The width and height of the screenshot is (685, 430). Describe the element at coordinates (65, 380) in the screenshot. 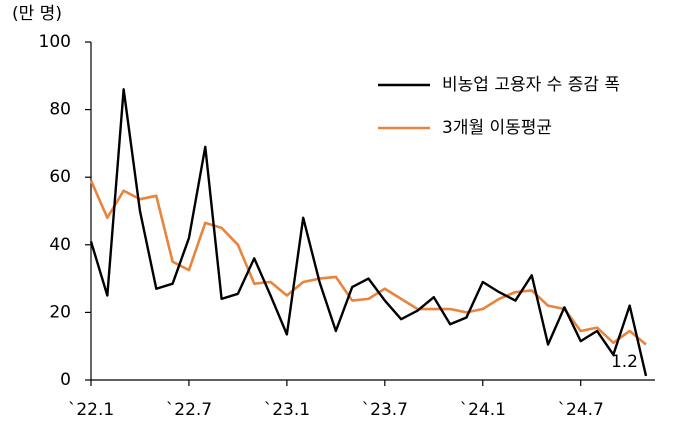

I see `y-tick-label: 0` at that location.